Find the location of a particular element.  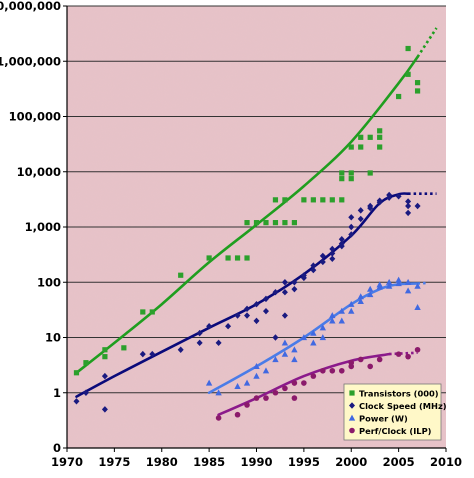

x-tick-label: 2000 is located at coordinates (351, 462).